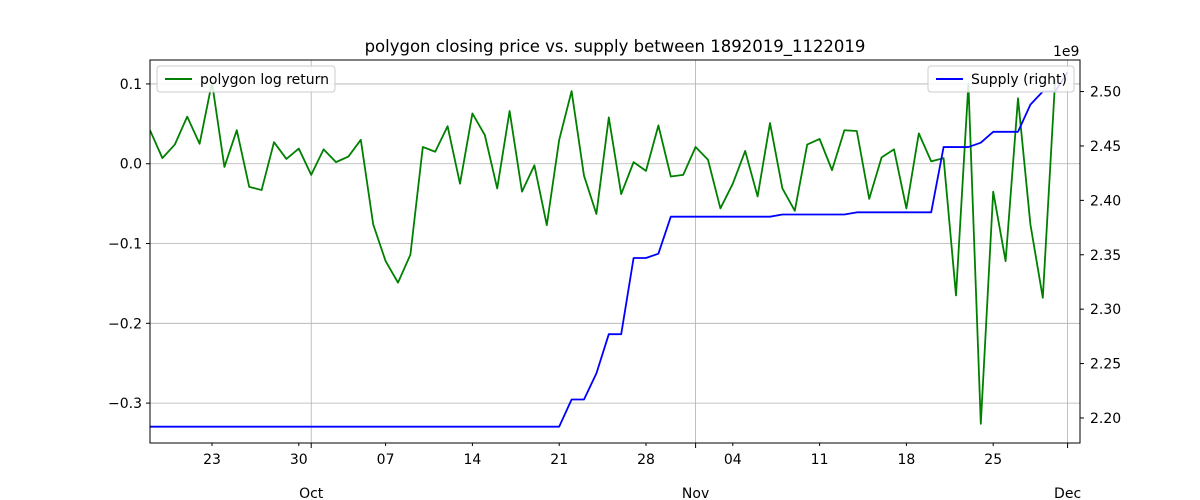  What do you see at coordinates (299, 460) in the screenshot?
I see `x-minor-tick-label: 30` at bounding box center [299, 460].